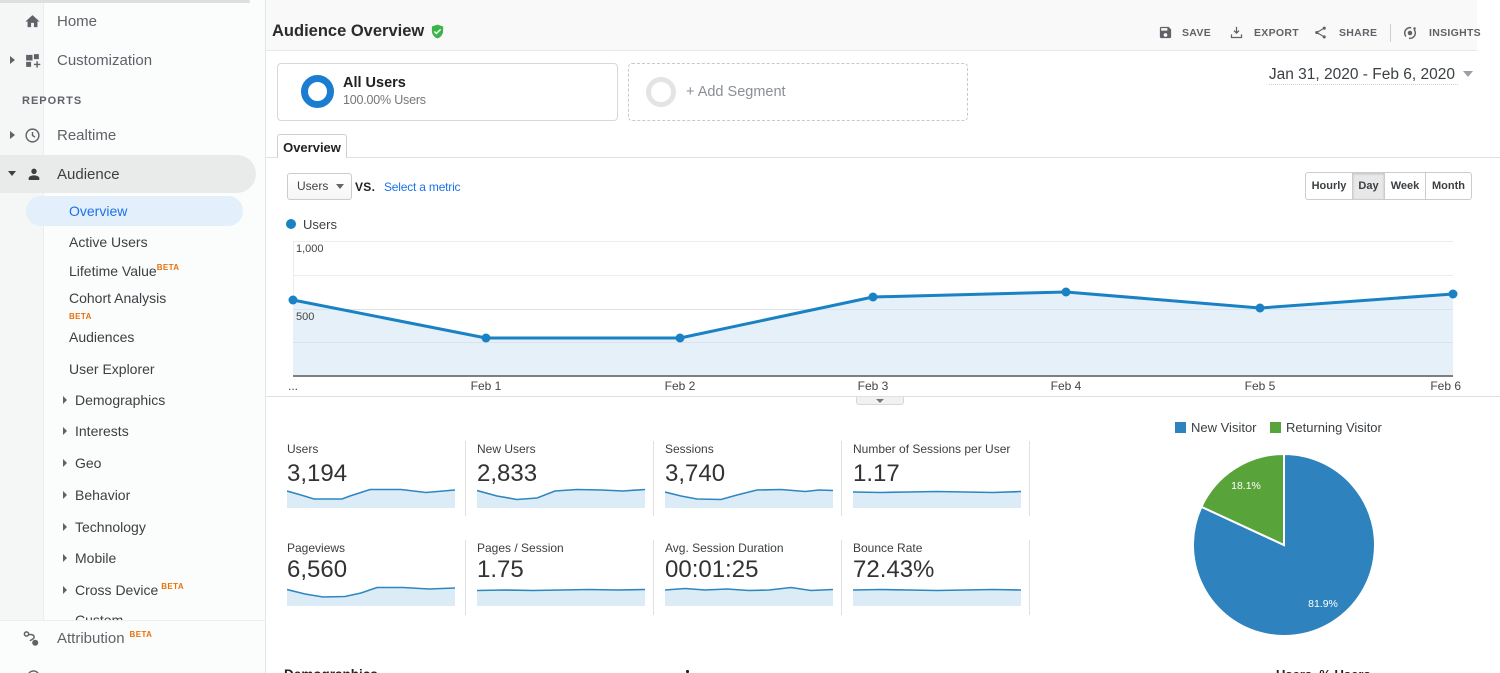 The height and width of the screenshot is (673, 1500). Describe the element at coordinates (1323, 604) in the screenshot. I see `svg-text: 81.9%` at that location.